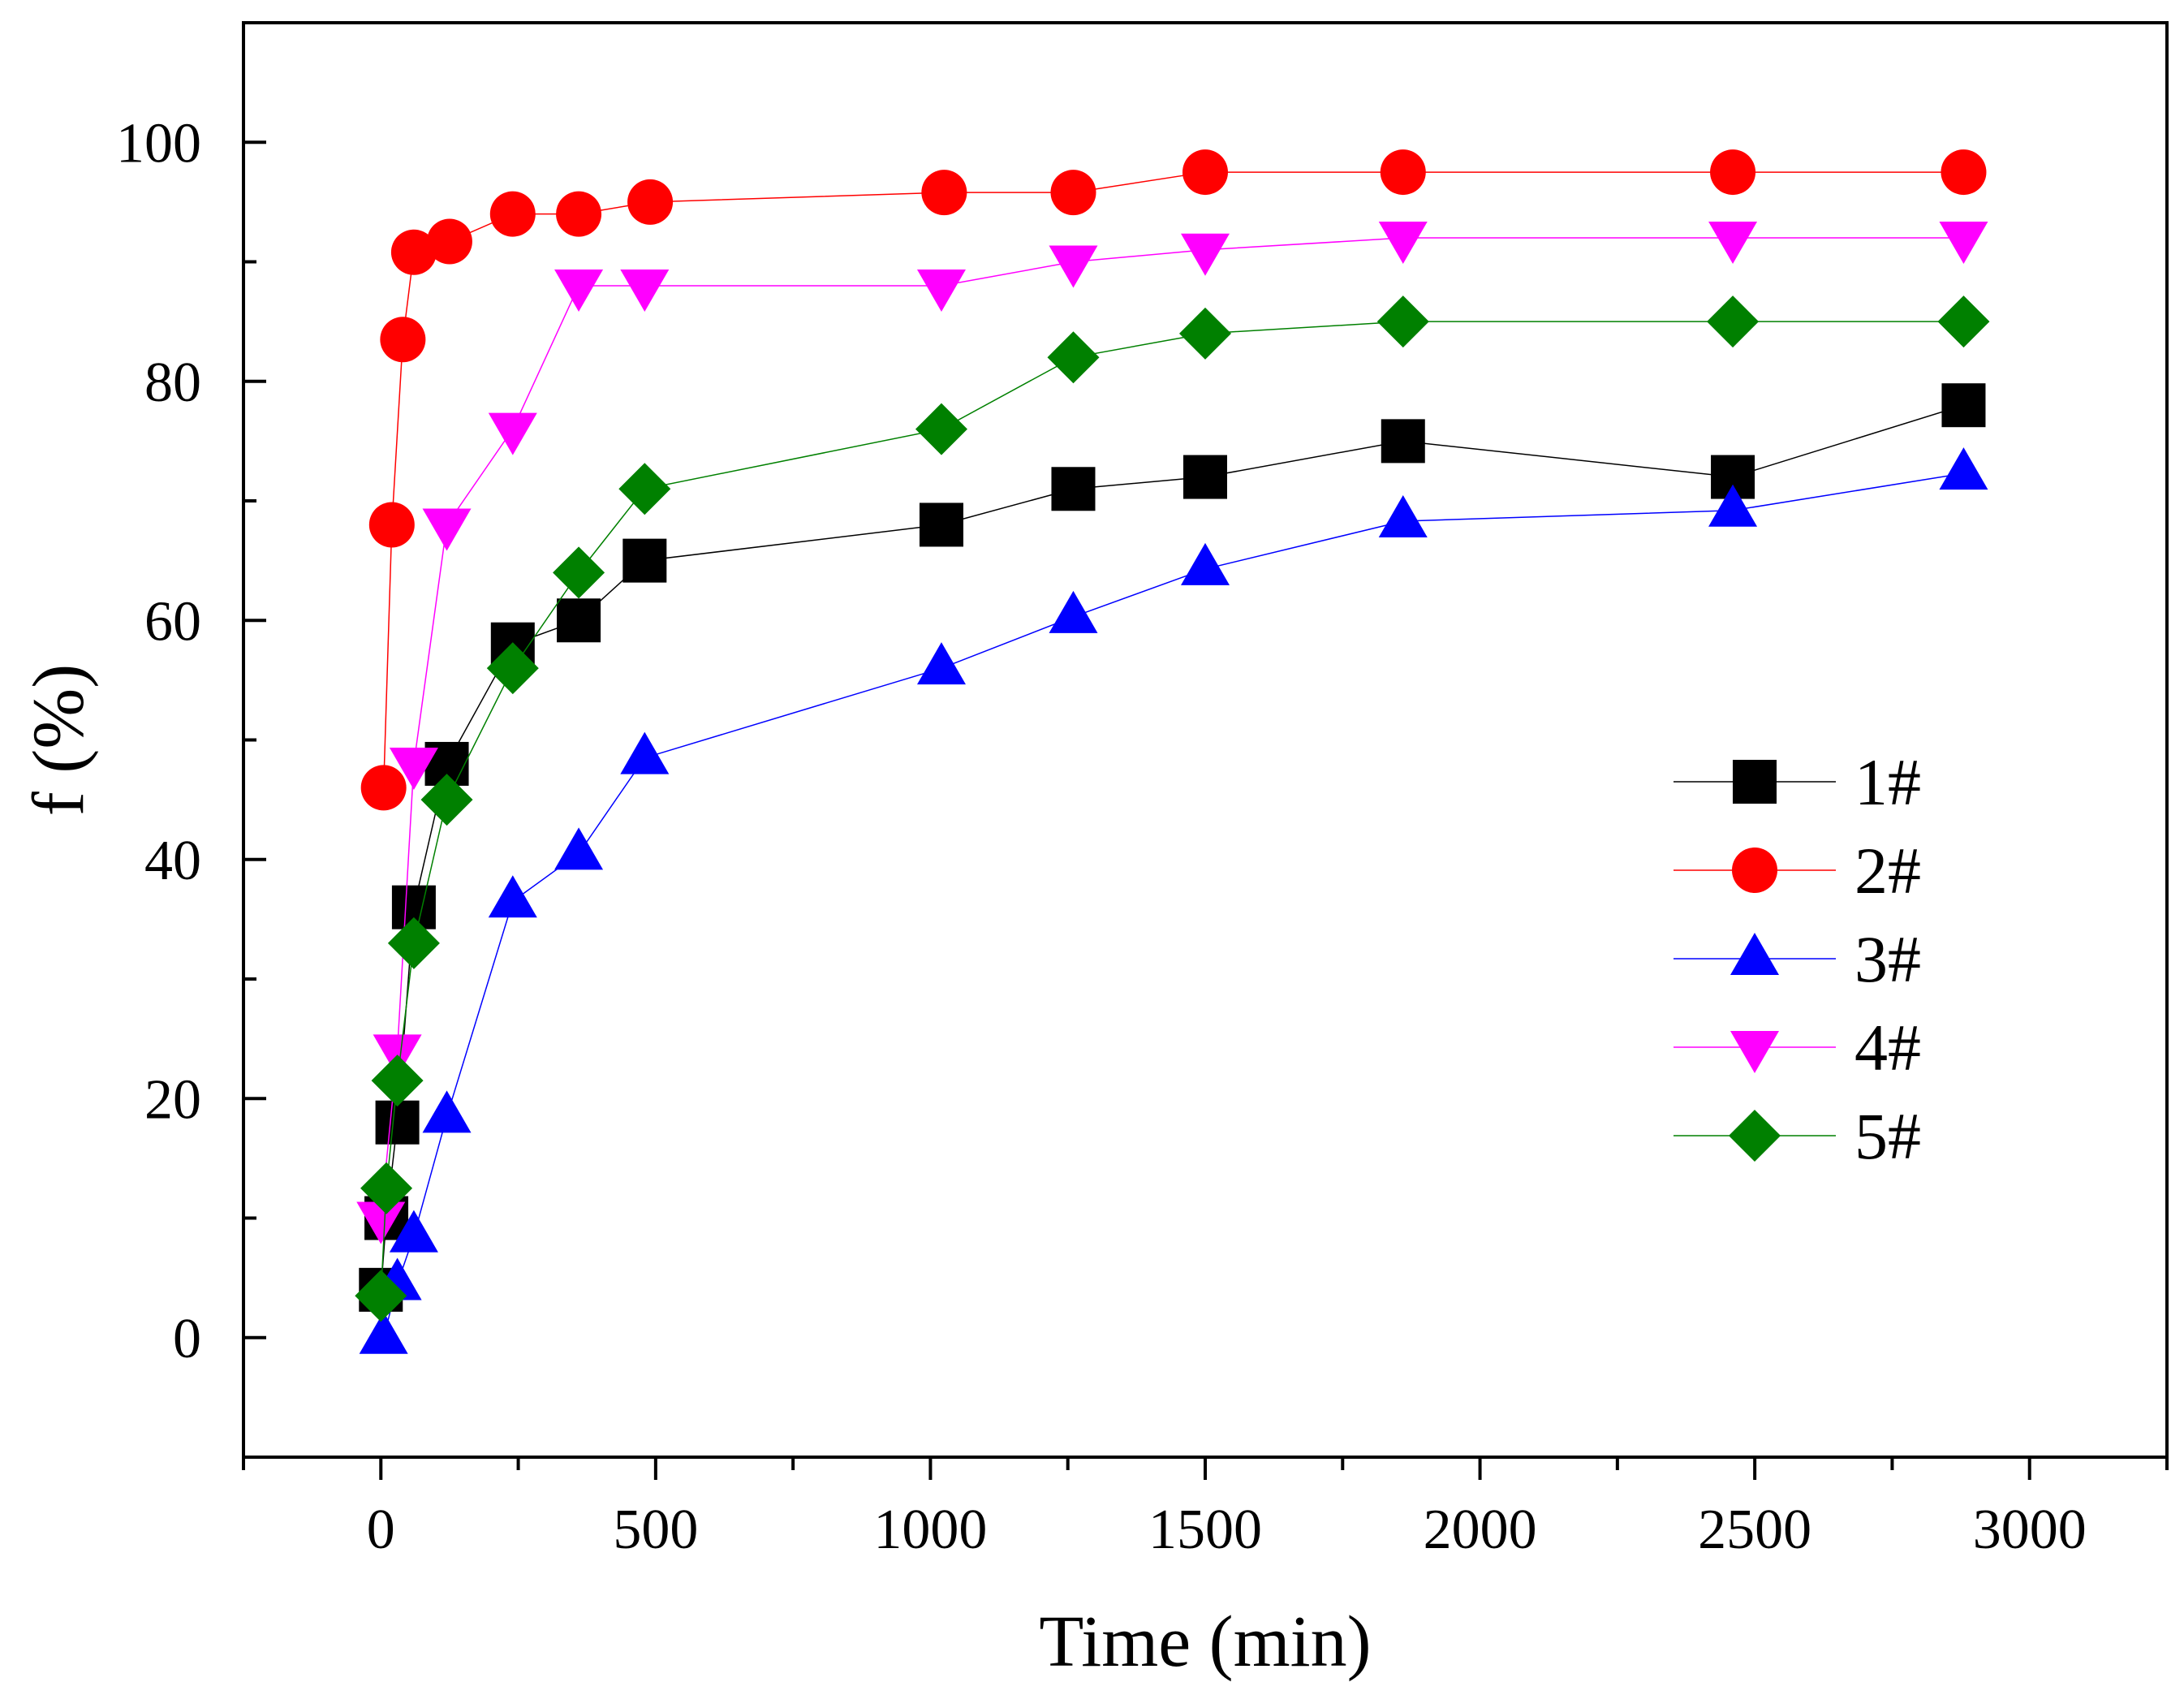 This screenshot has width=2184, height=1695. I want to click on y-tick-label: 40, so click(173, 861).